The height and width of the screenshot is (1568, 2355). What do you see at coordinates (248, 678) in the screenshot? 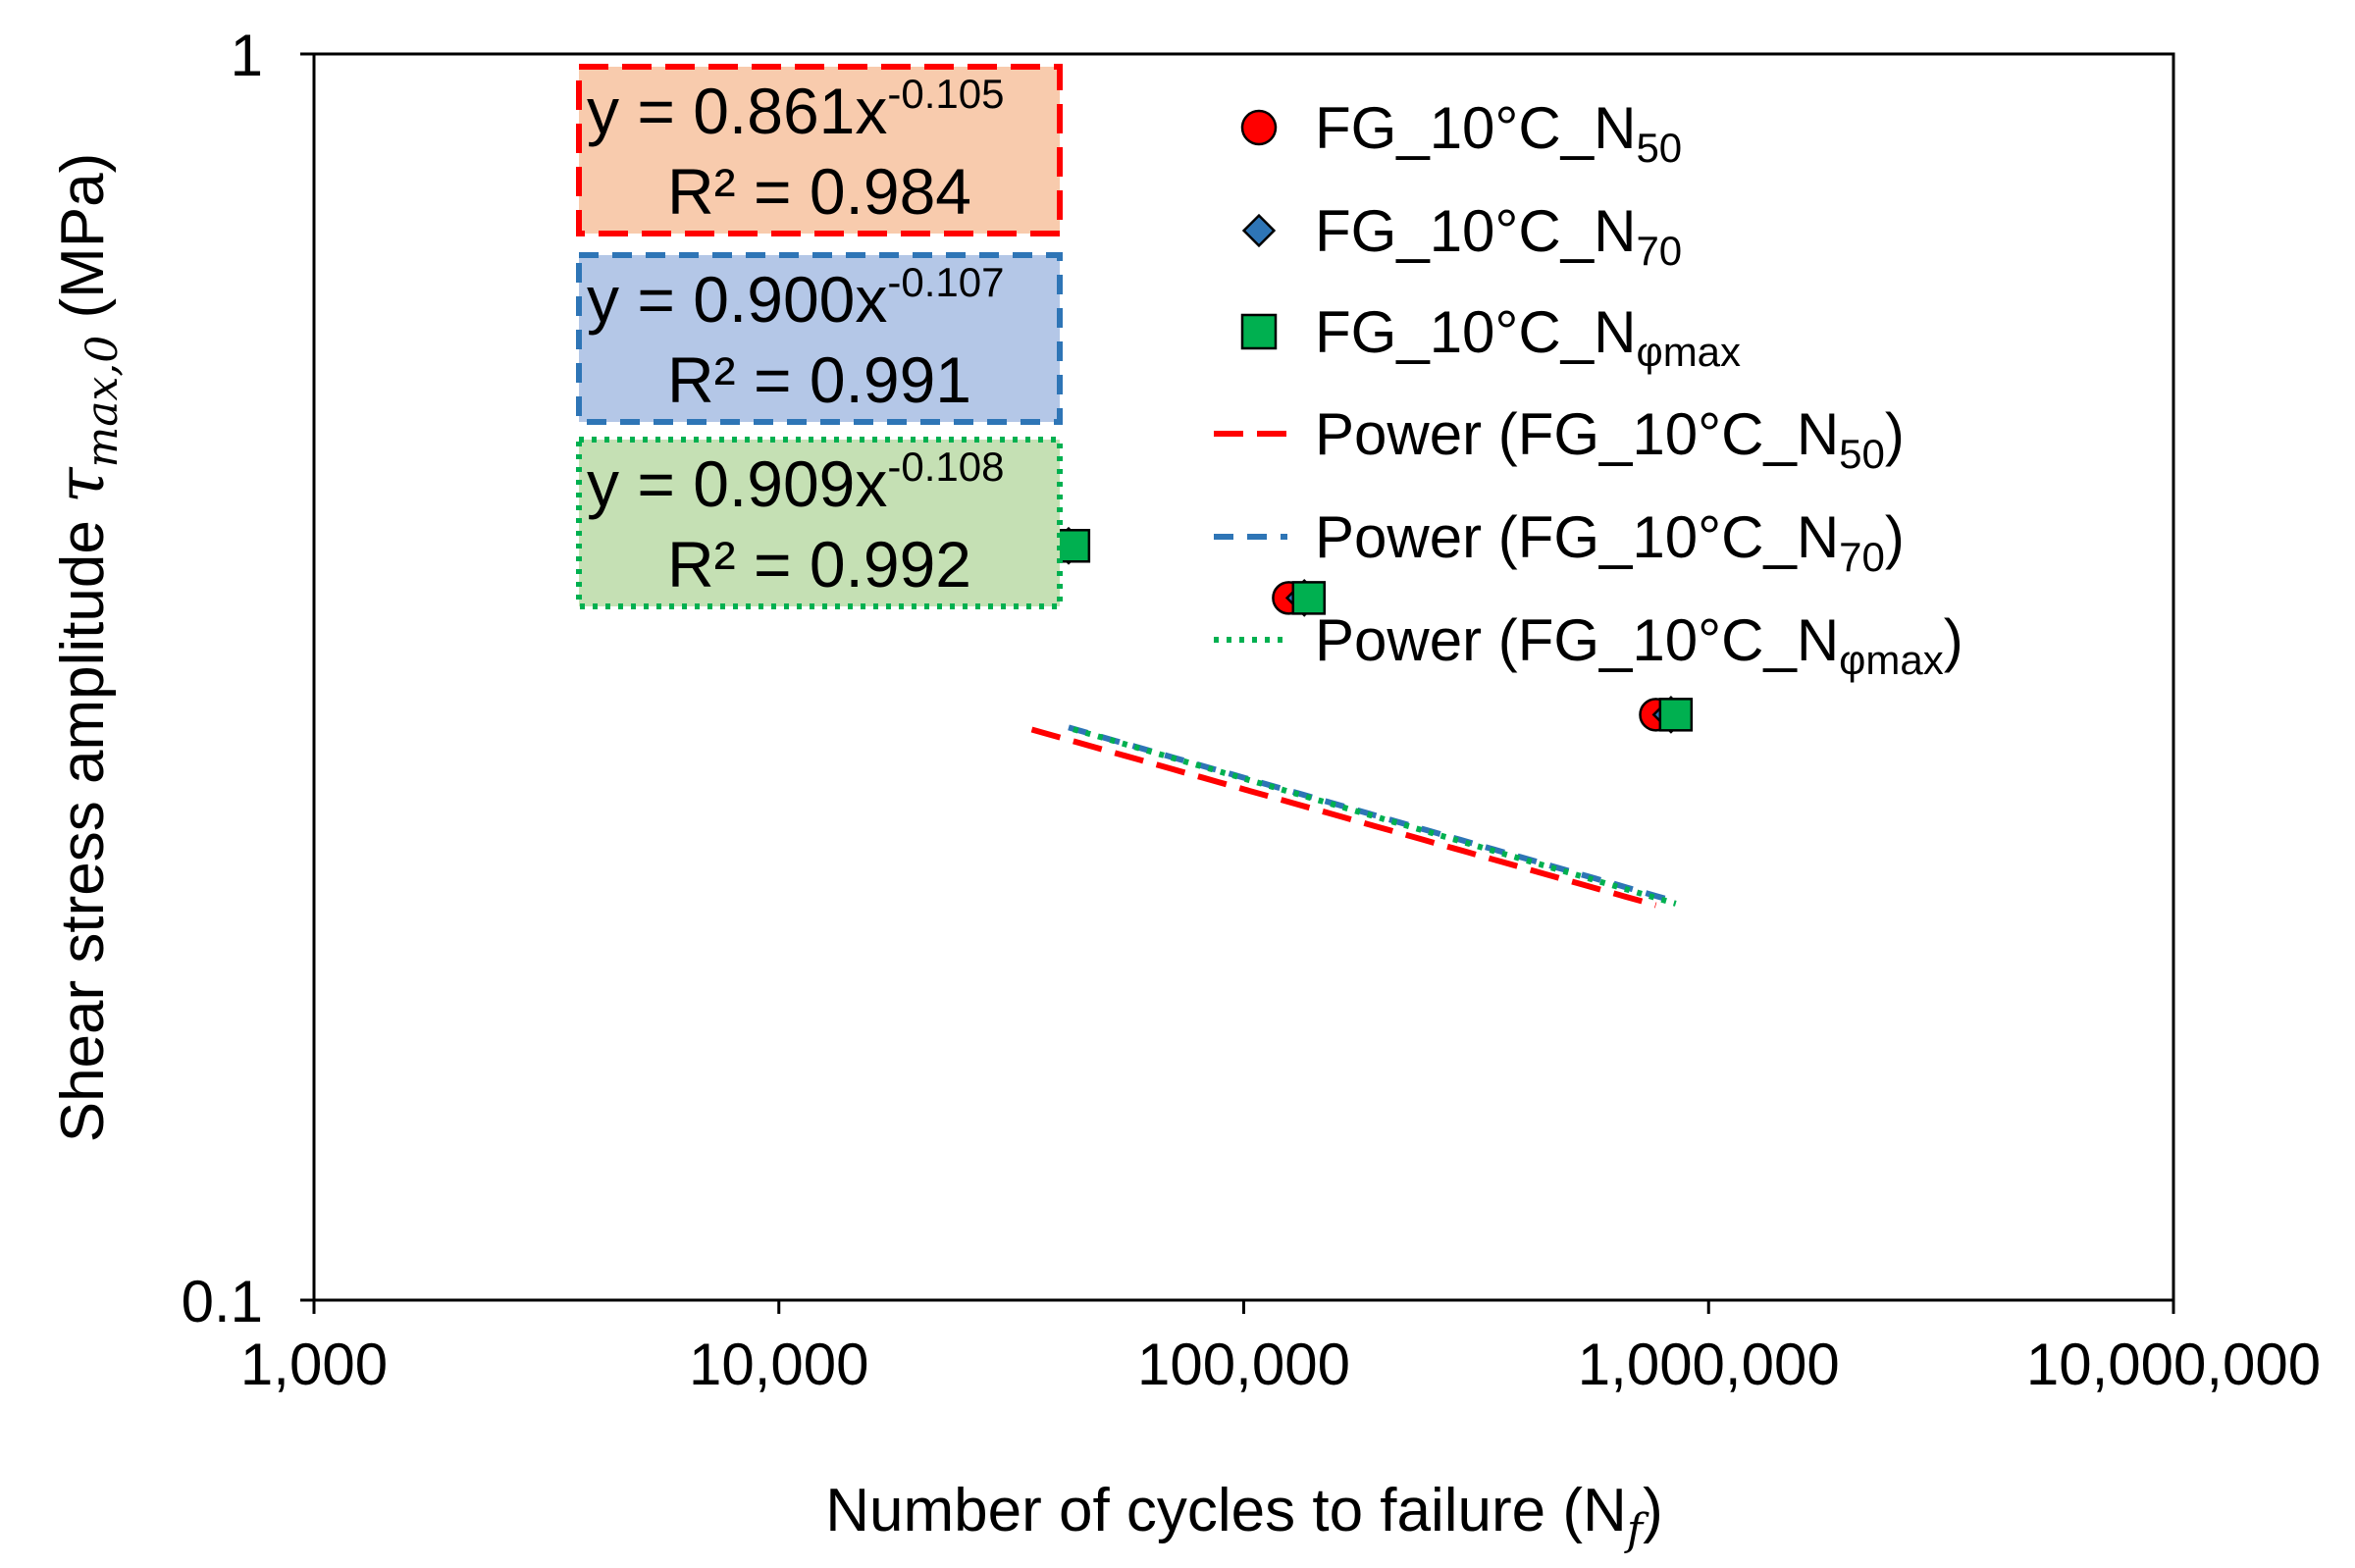
I see `y-axis: 10.1` at bounding box center [248, 678].